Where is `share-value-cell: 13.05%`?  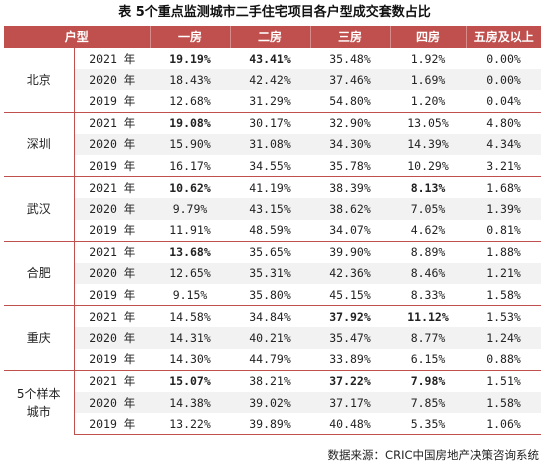
share-value-cell: 13.05% is located at coordinates (428, 122).